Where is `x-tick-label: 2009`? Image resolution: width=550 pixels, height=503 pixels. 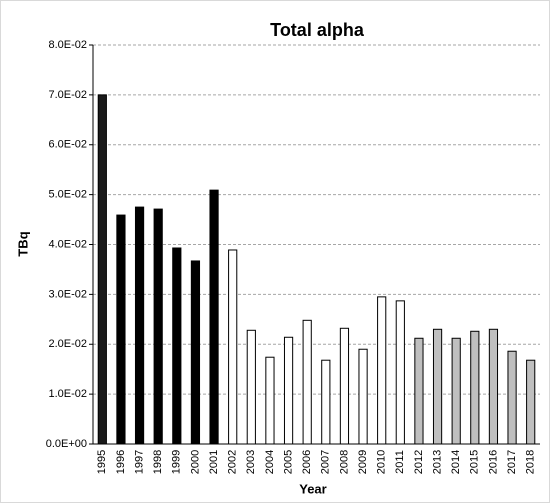
x-tick-label: 2009 is located at coordinates (363, 462).